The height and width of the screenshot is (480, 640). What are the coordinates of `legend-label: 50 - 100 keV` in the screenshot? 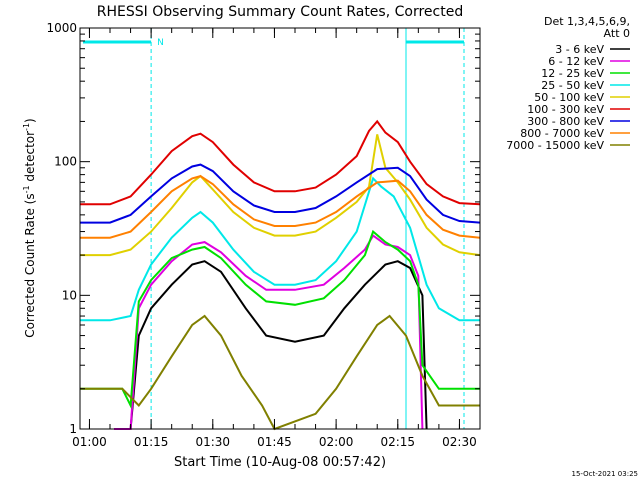 It's located at (569, 97).